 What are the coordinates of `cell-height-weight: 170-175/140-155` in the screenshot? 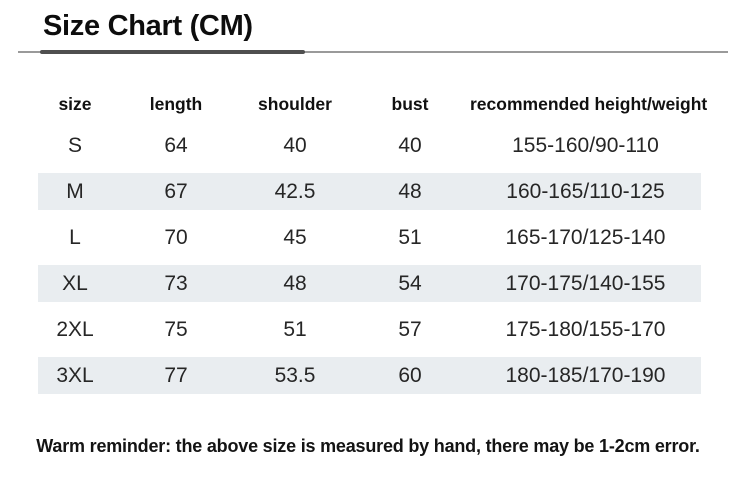 It's located at (585, 284).